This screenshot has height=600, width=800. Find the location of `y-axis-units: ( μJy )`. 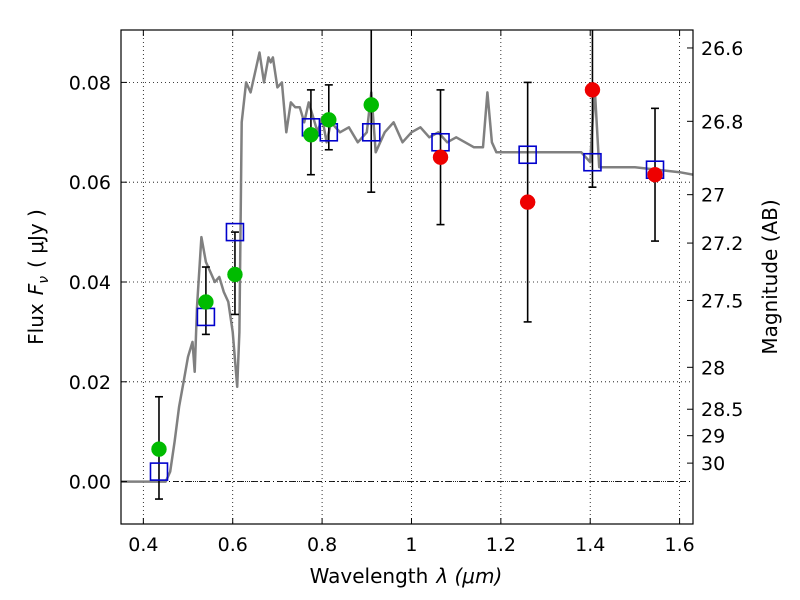

y-axis-units: ( μJy ) is located at coordinates (36, 238).